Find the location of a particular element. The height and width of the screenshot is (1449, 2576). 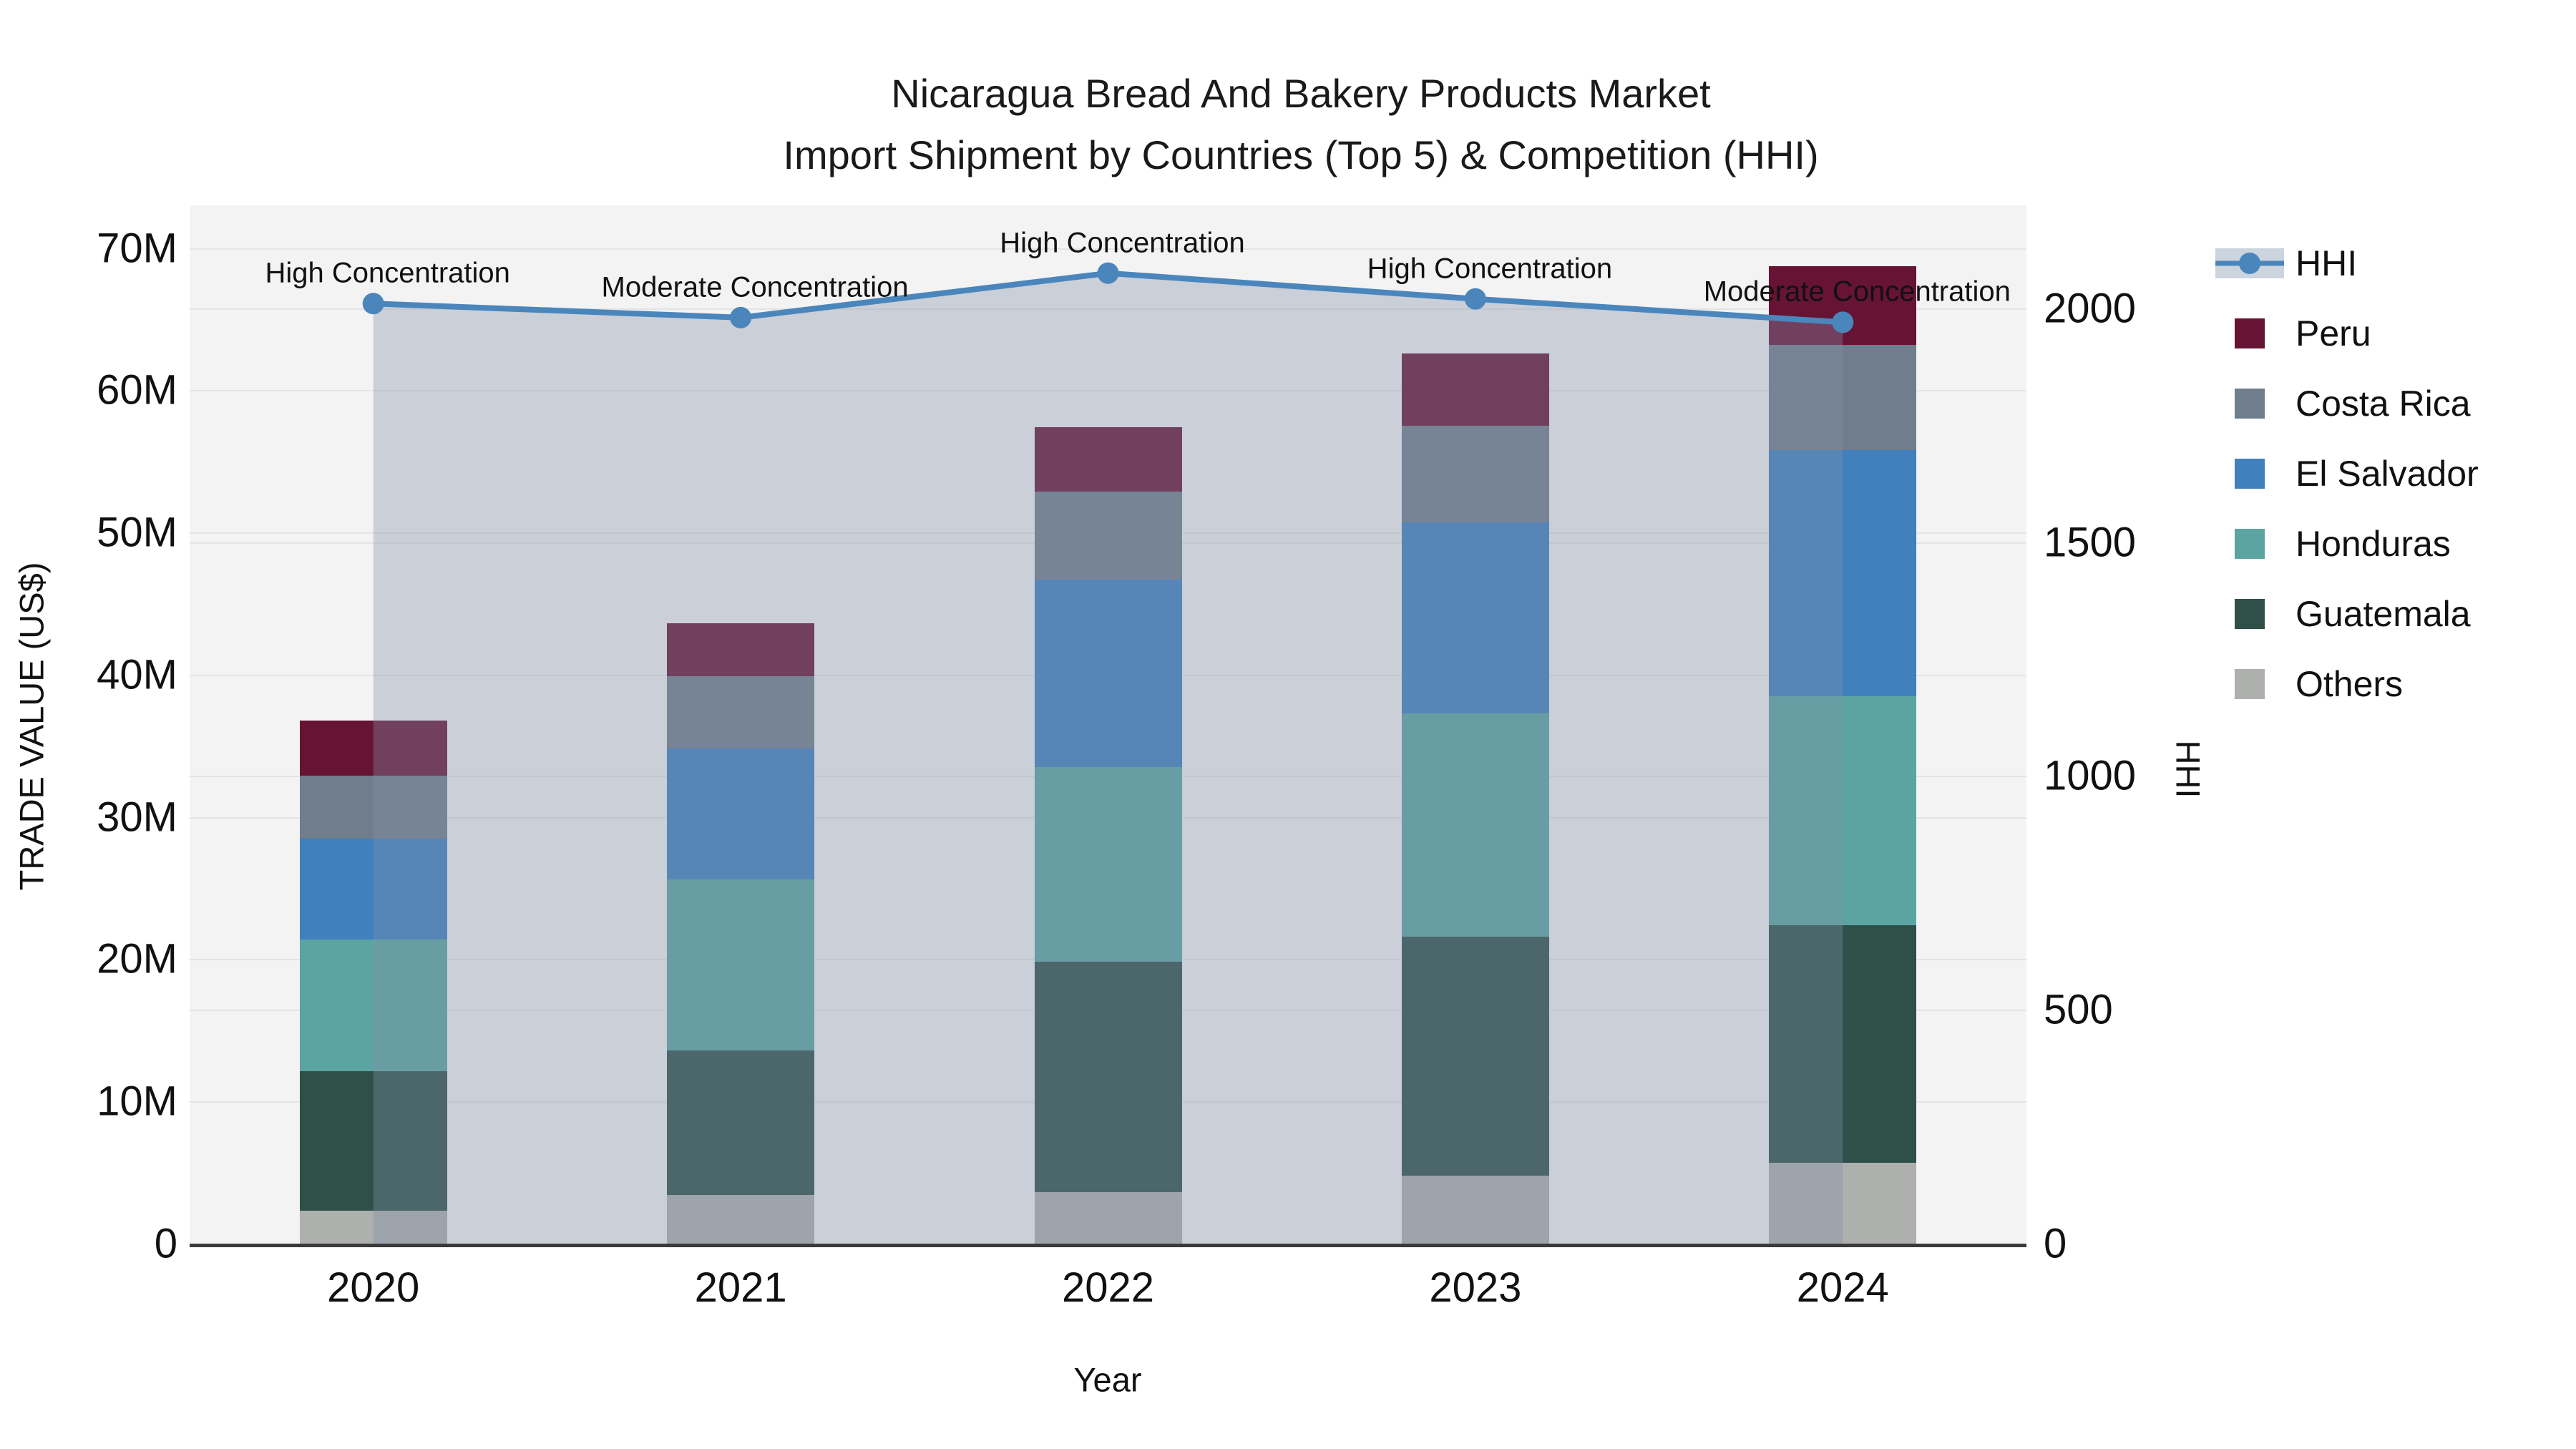

bar-segment-costa-rica-2020 is located at coordinates (373, 807).